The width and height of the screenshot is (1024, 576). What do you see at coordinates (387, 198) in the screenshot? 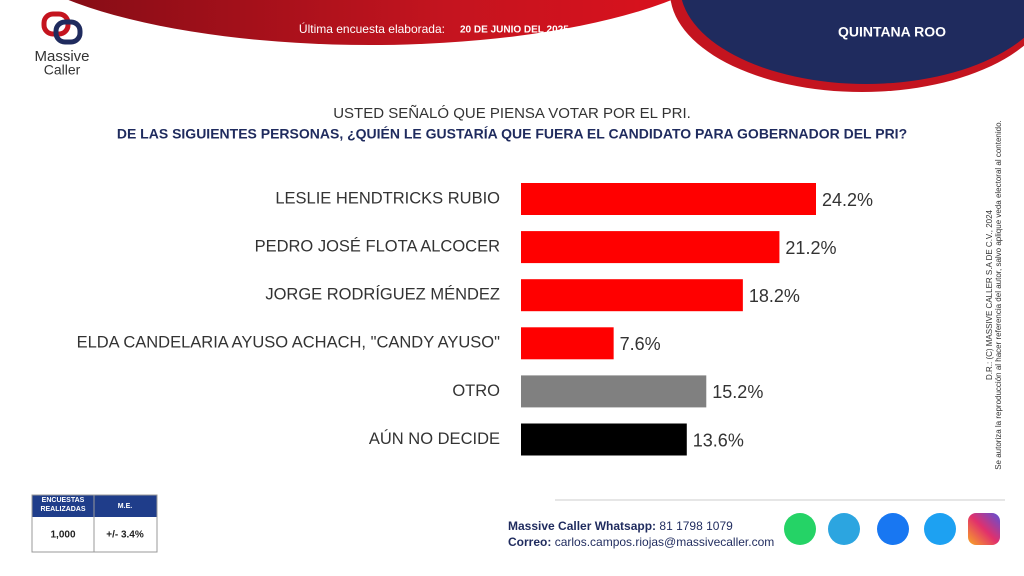
I see `category-label: LESLIE HENDTRICKS RUBIO` at bounding box center [387, 198].